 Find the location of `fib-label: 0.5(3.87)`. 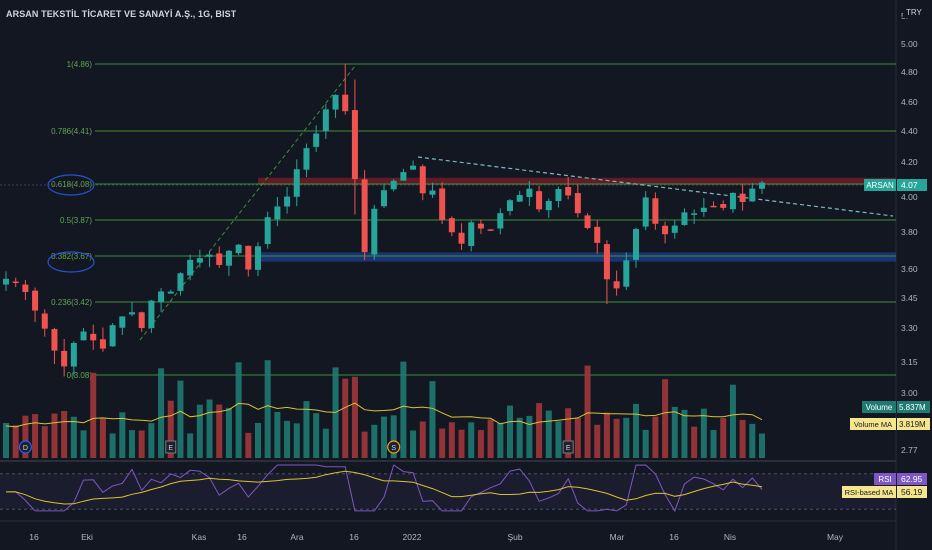

fib-label: 0.5(3.87) is located at coordinates (76, 220).